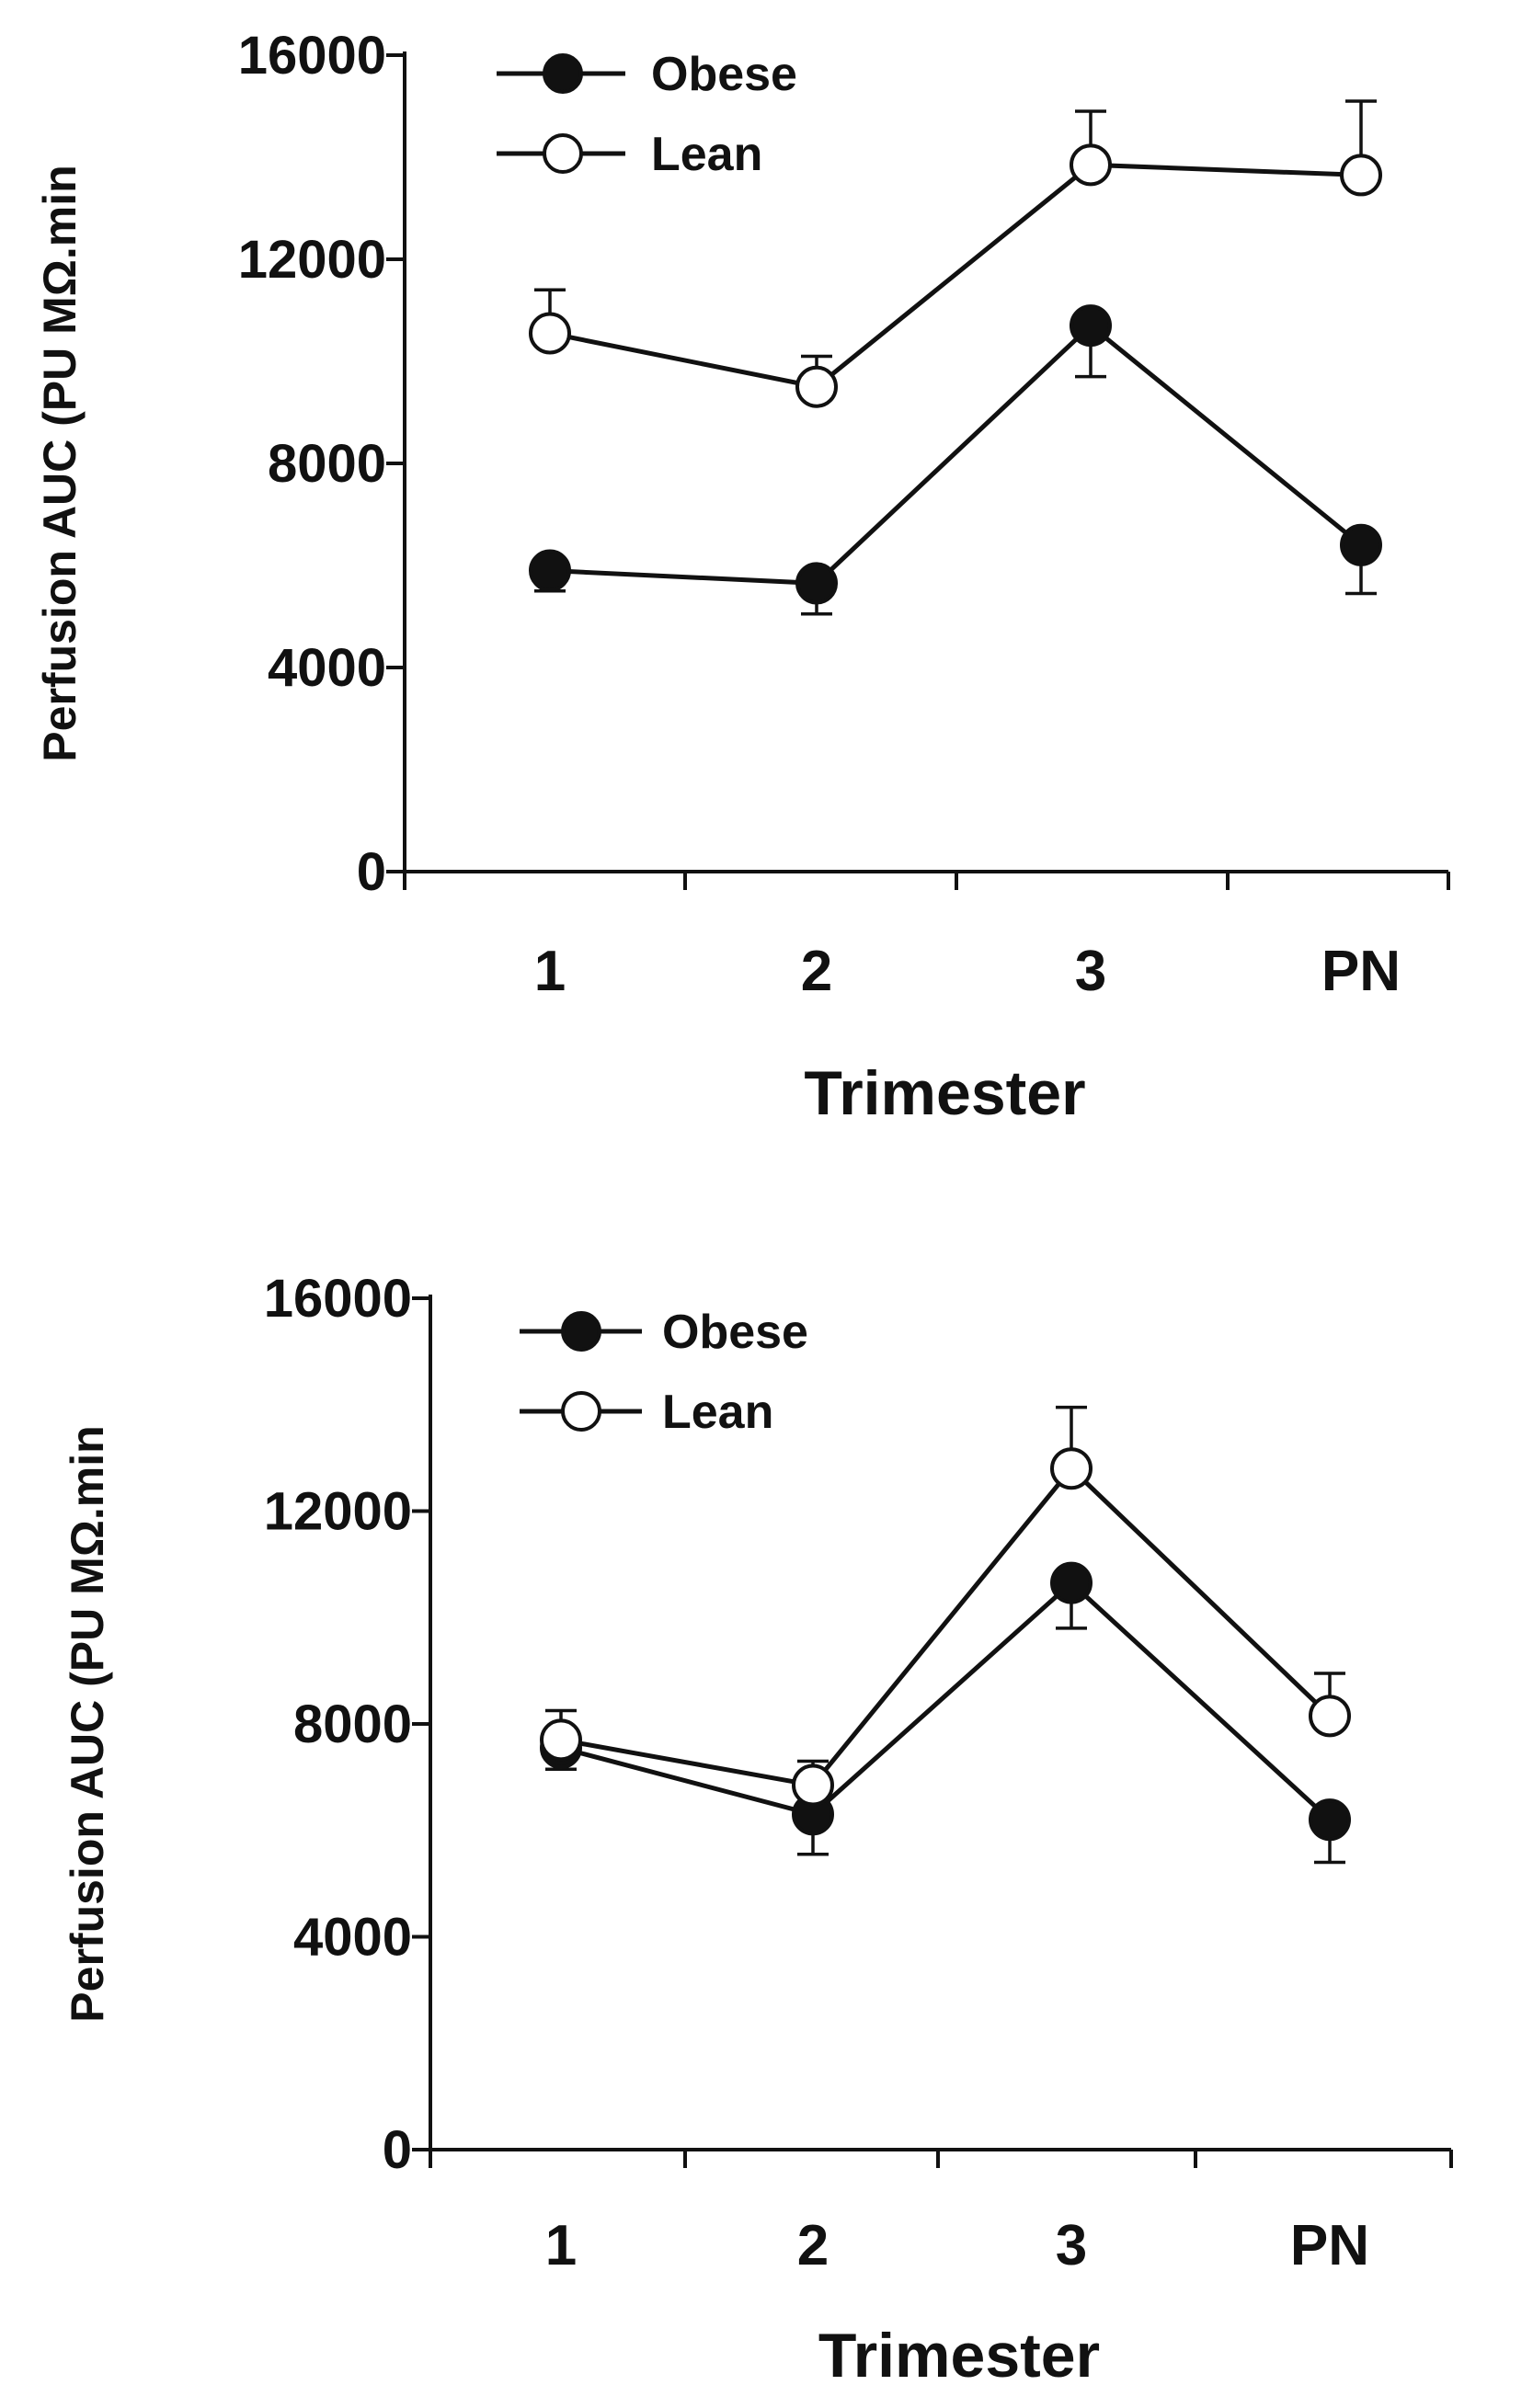 Image resolution: width=1533 pixels, height=2408 pixels. I want to click on chart-0-x-tick-label-1: 1, so click(550, 972).